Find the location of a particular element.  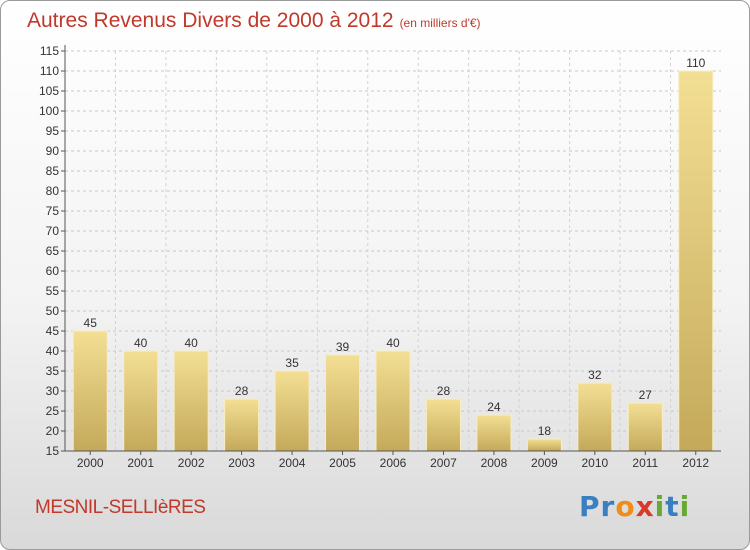

bar-2003 is located at coordinates (242, 425).